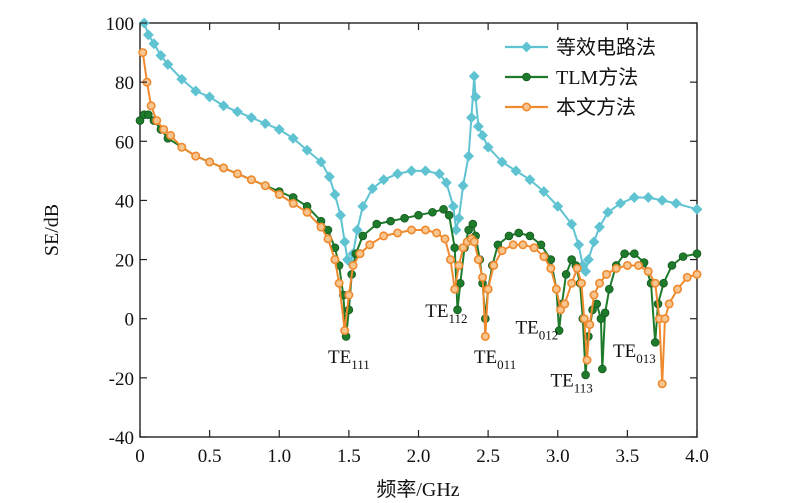 This screenshot has height=503, width=800. Describe the element at coordinates (572, 383) in the screenshot. I see `mode-label: TE113` at that location.